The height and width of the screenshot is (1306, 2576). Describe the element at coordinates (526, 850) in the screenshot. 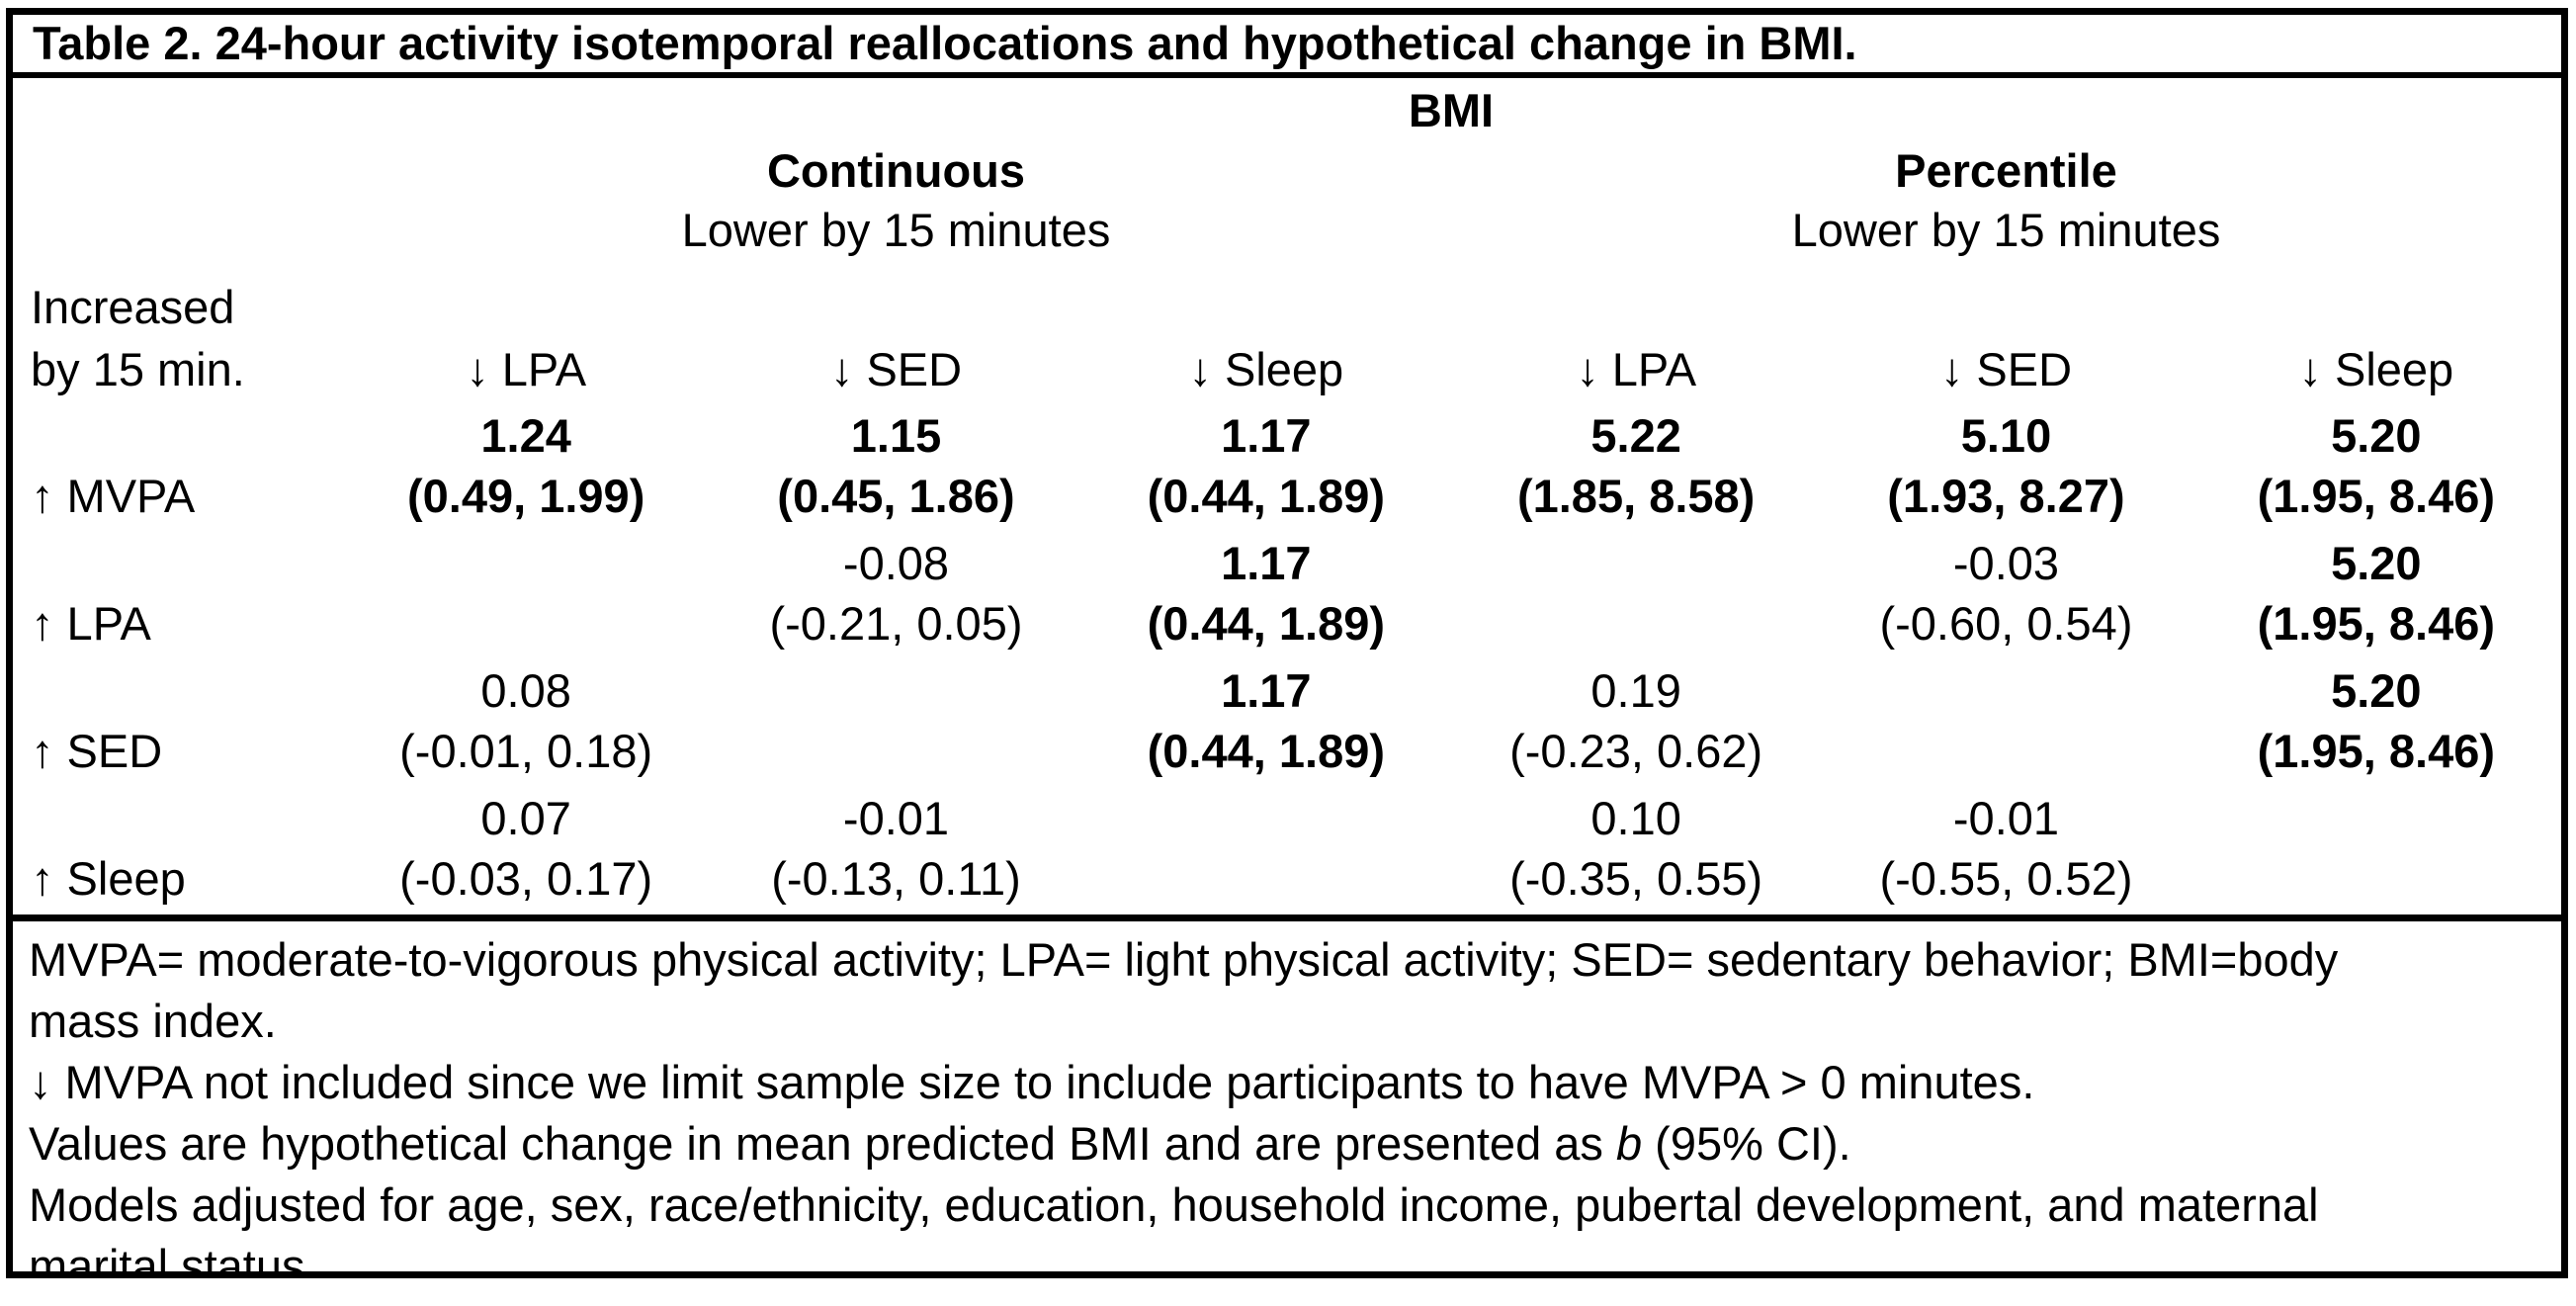

I see `cell-sleep-cont-lpa: 0.07 (-0.03, 0.17)` at that location.